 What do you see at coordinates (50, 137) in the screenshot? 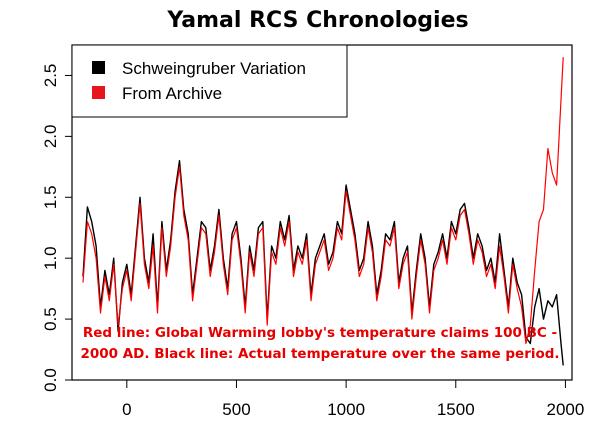
I see `y-tick-label: 2.0` at bounding box center [50, 137].